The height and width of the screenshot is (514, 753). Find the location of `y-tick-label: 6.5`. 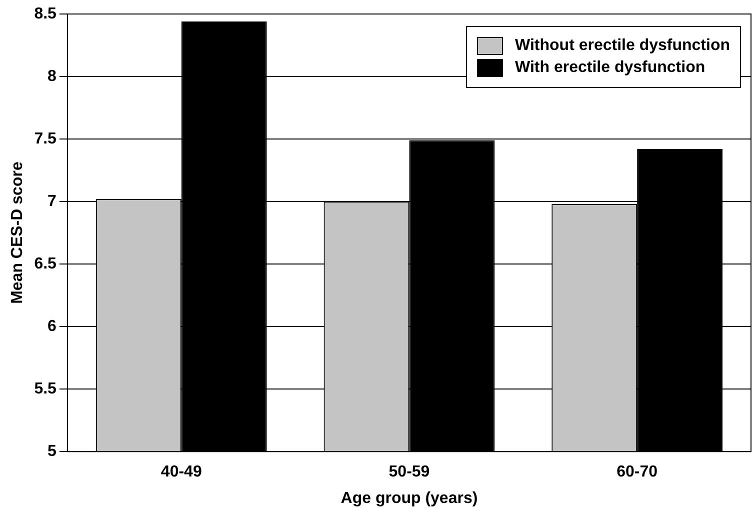

y-tick-label: 6.5 is located at coordinates (45, 263).